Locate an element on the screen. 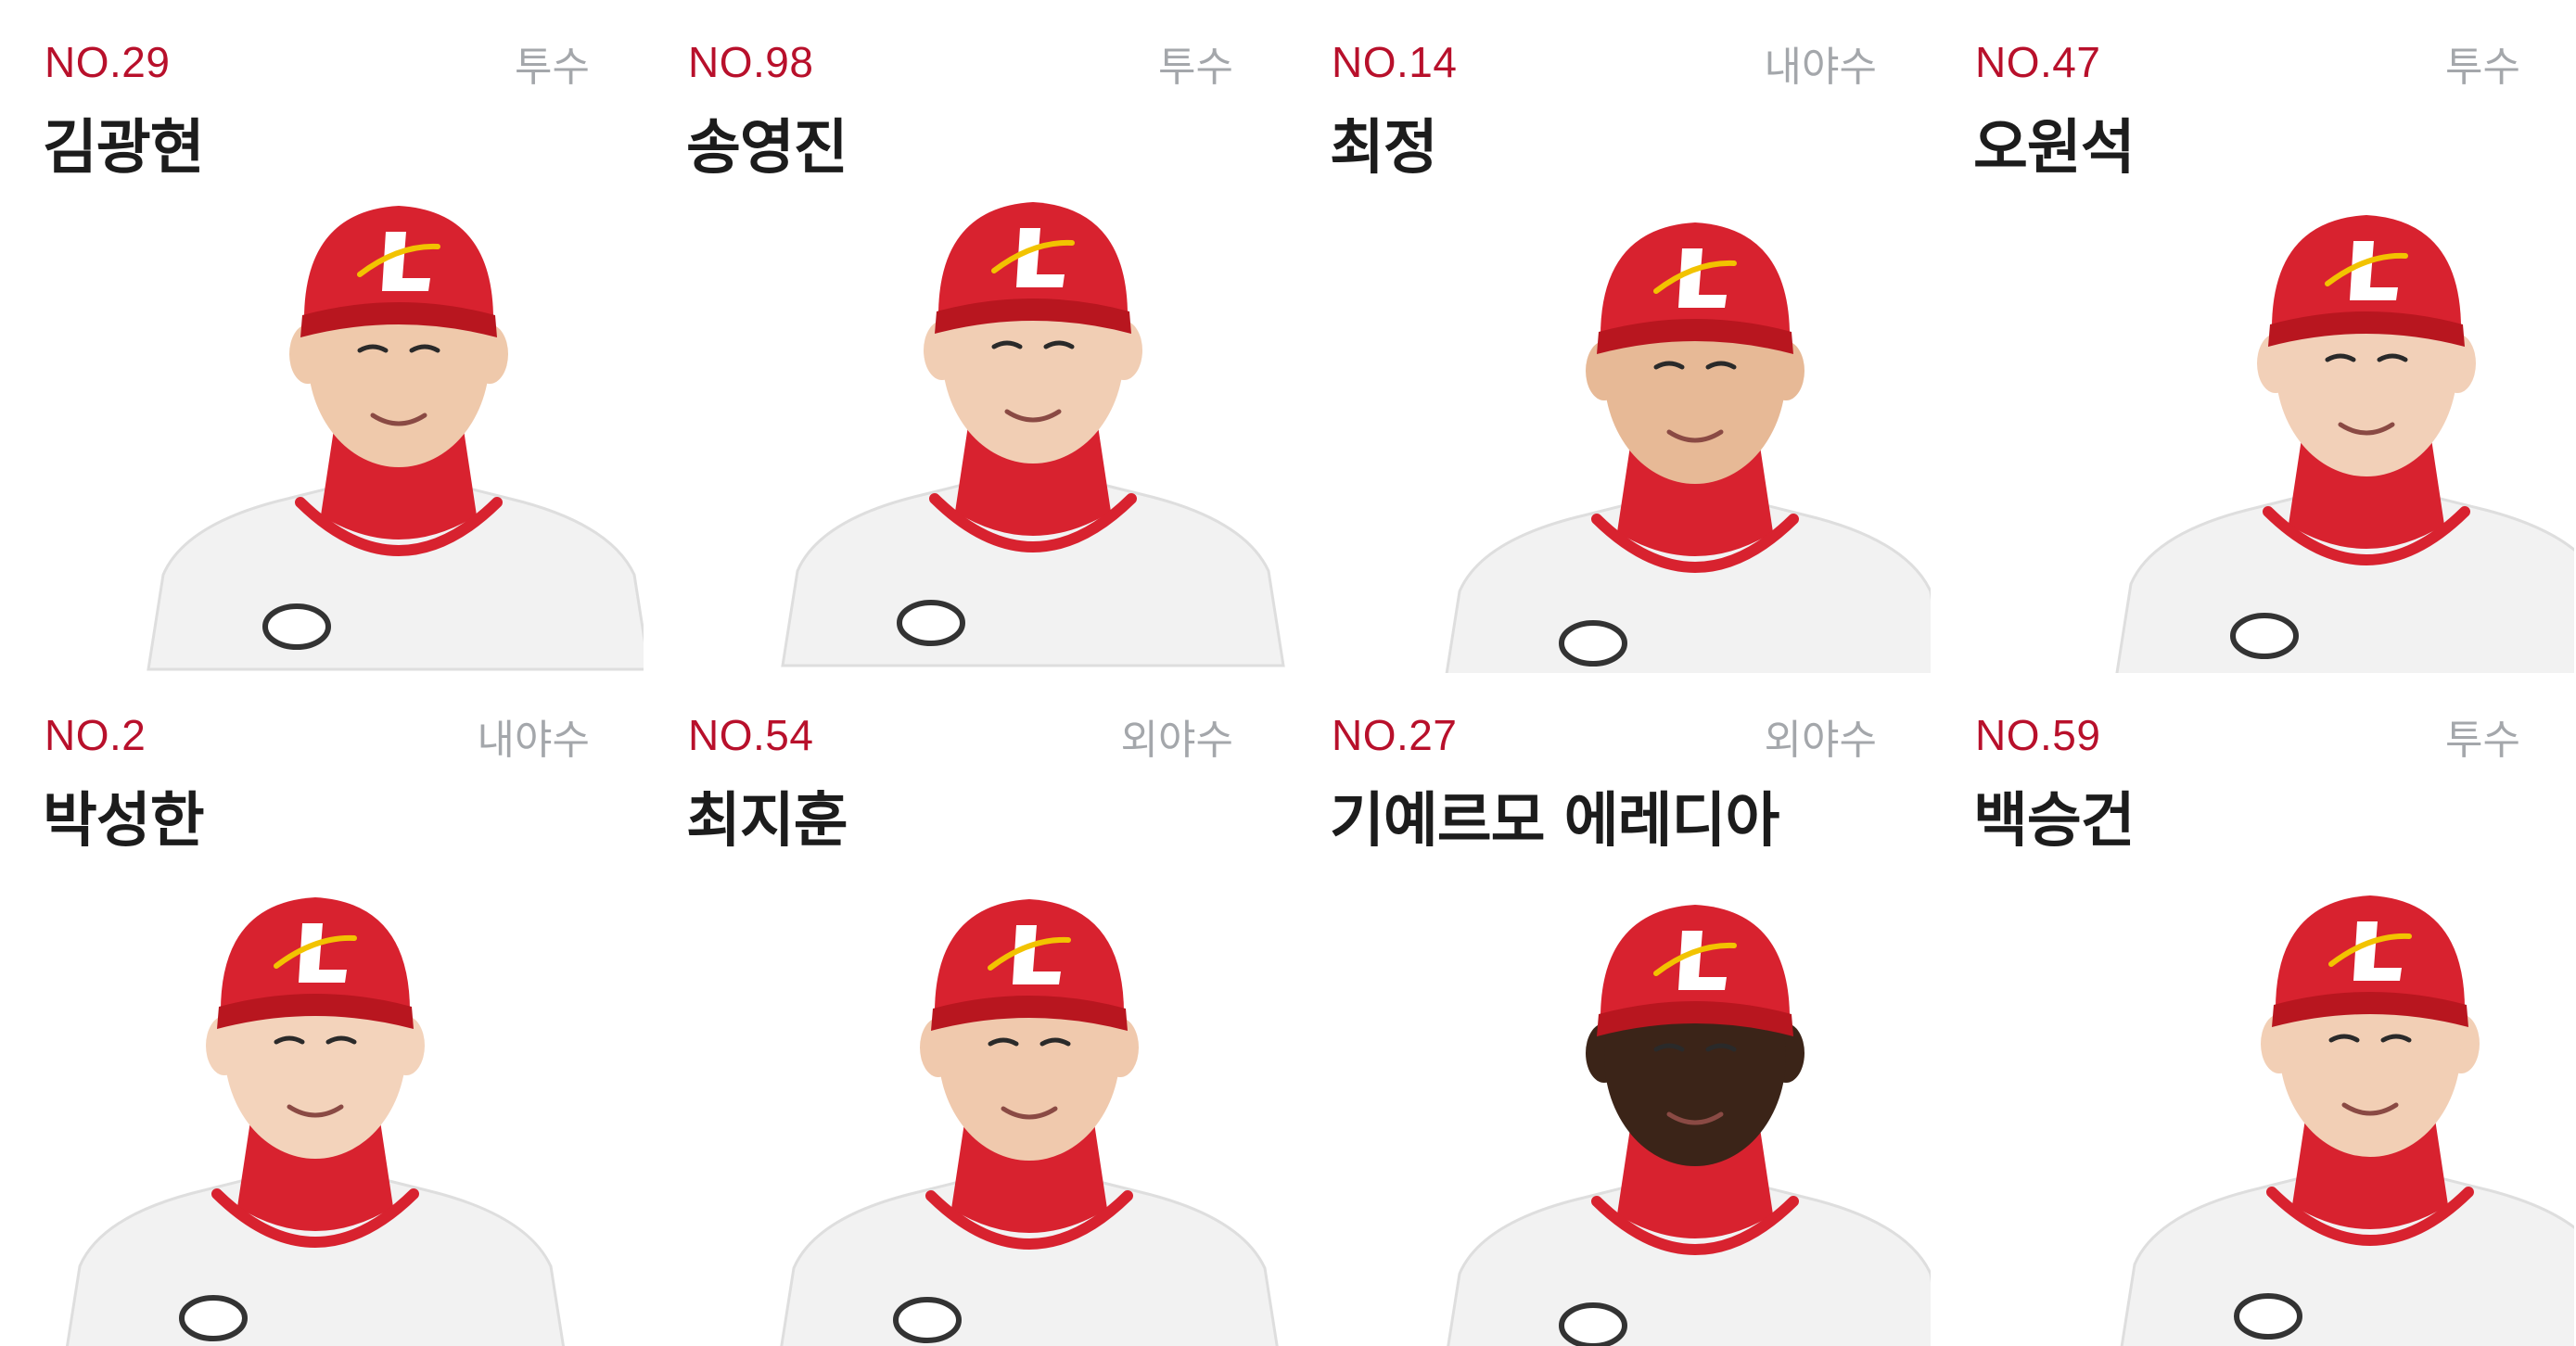 The image size is (2576, 1346). player-number: NO.59 is located at coordinates (2038, 735).